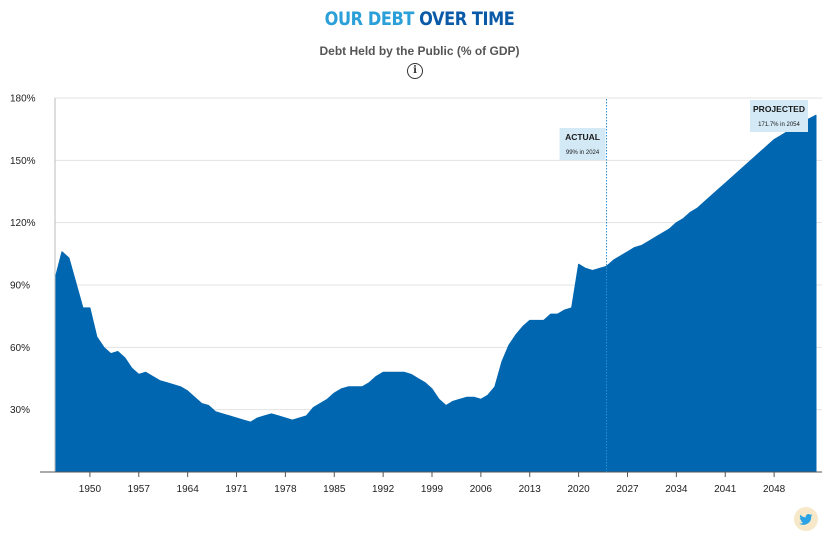  I want to click on x-tick-label: 1971, so click(236, 489).